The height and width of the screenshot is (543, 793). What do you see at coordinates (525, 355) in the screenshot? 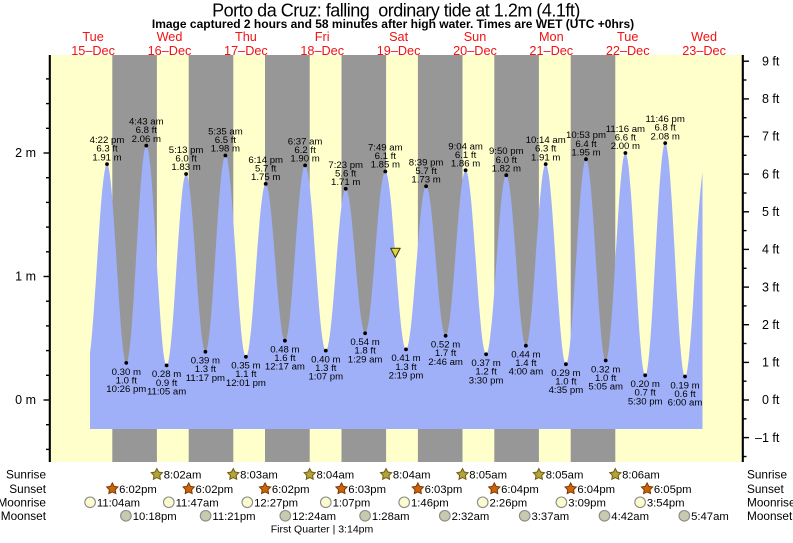
I see `svg-text: 0.44 m` at bounding box center [525, 355].